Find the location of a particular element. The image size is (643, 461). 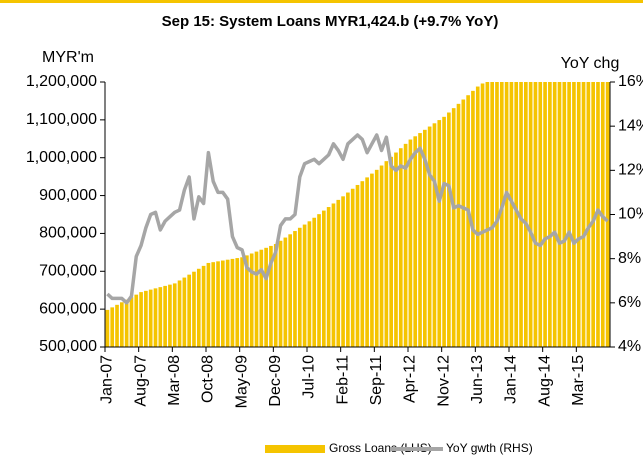

x-tick-label: Feb-11 is located at coordinates (342, 380).